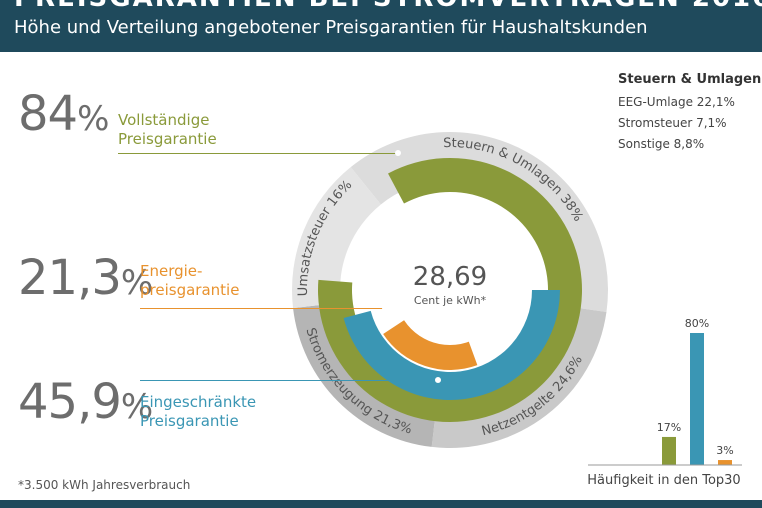 This screenshot has width=762, height=508. What do you see at coordinates (697, 399) in the screenshot?
I see `bar-restricted` at bounding box center [697, 399].